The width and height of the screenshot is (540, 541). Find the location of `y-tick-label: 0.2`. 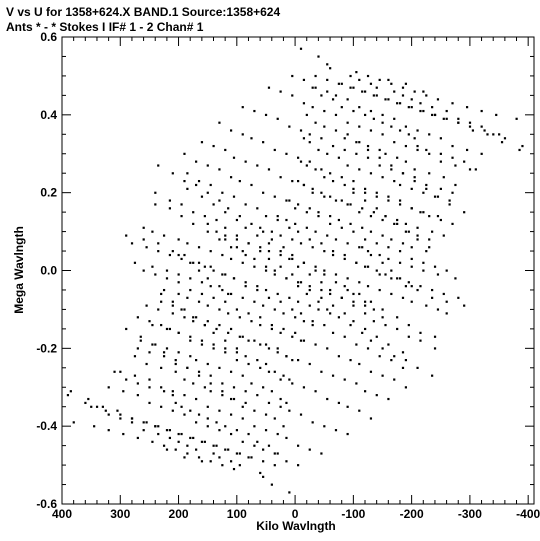

y-tick-label: 0.2 is located at coordinates (48, 193).